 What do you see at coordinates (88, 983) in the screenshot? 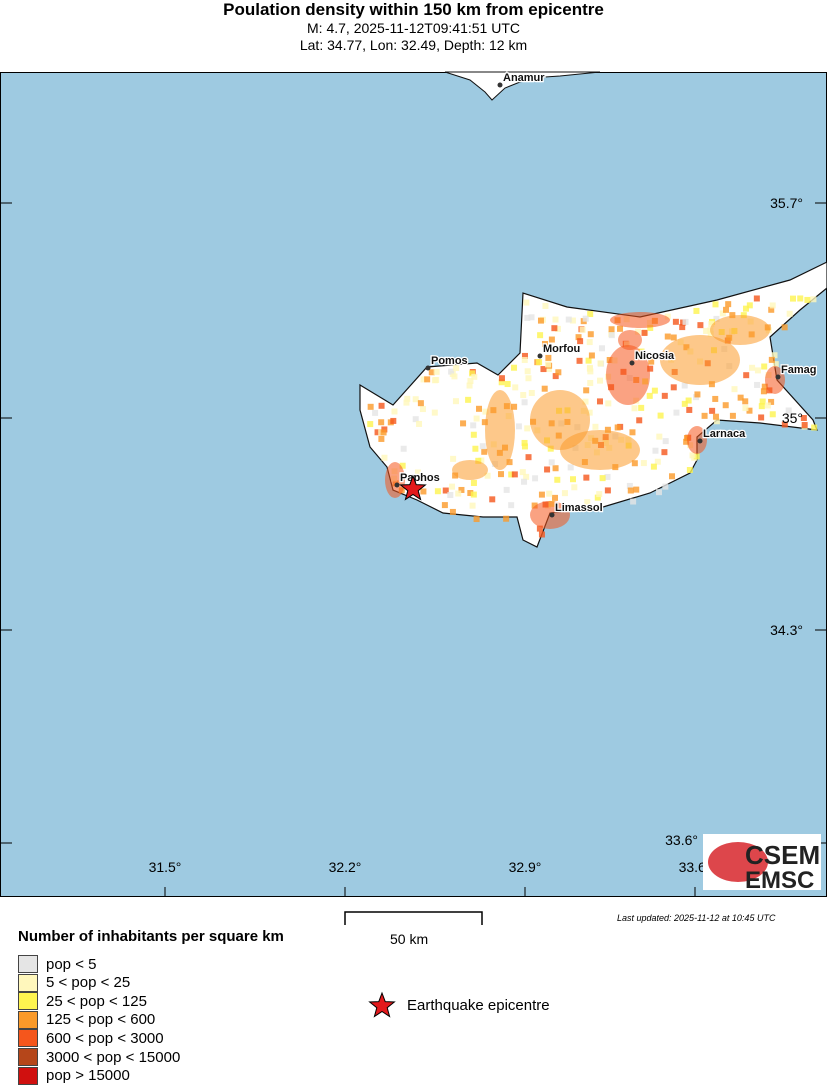
I see `legend-label: 5 < pop < 25` at bounding box center [88, 983].